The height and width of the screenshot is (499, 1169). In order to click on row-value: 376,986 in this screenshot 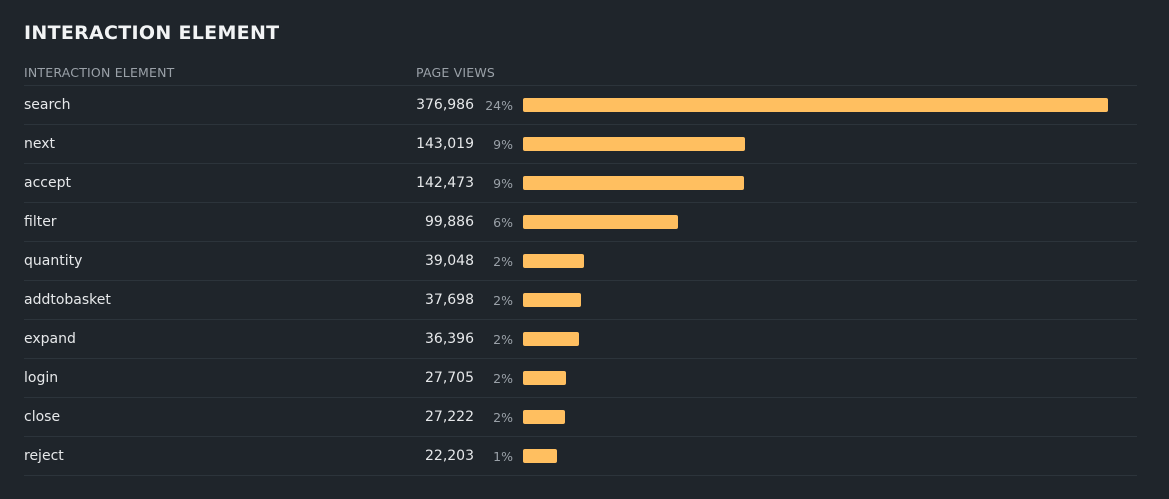, I will do `click(445, 105)`.